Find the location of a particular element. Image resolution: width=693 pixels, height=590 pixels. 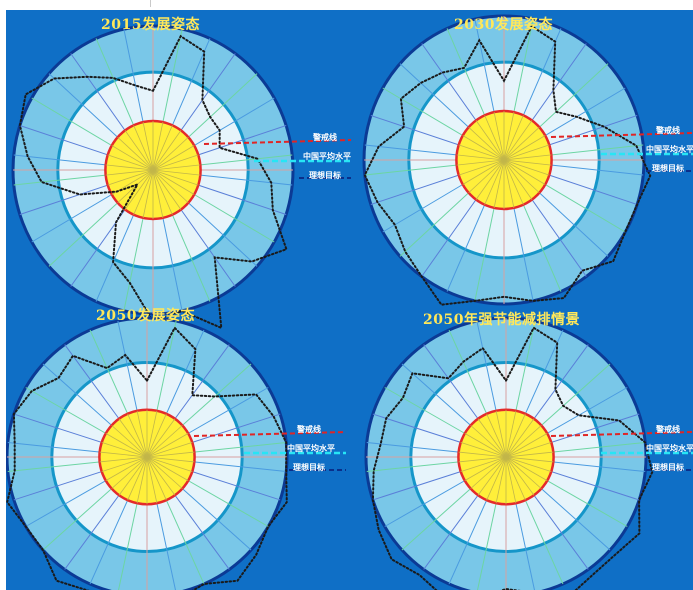

top-whitespace is located at coordinates (346, 5).